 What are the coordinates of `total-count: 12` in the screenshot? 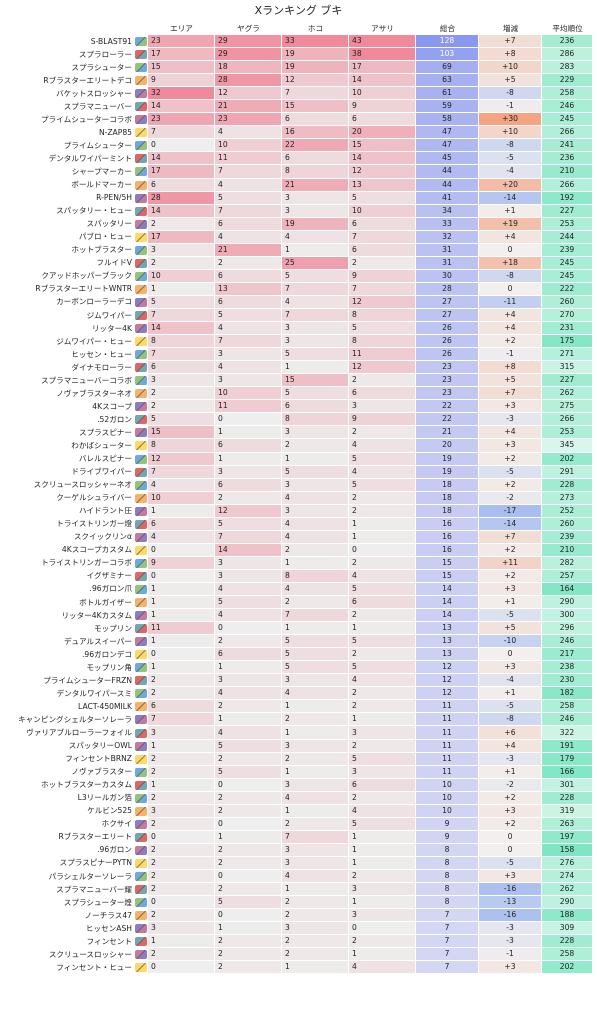 It's located at (447, 694).